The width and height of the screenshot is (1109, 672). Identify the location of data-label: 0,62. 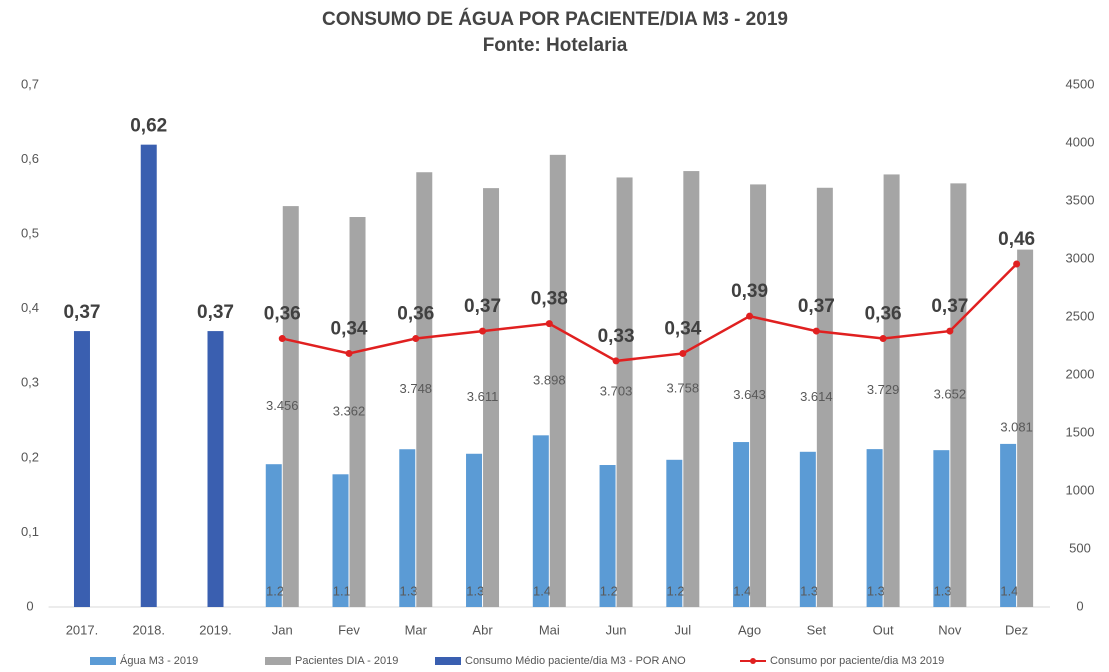
(148, 126).